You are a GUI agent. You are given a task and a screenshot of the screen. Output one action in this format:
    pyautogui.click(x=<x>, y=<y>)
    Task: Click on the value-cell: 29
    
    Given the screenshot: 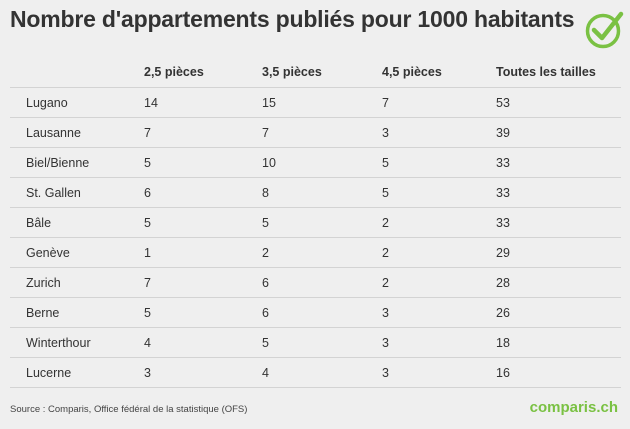 What is the action you would take?
    pyautogui.click(x=558, y=252)
    